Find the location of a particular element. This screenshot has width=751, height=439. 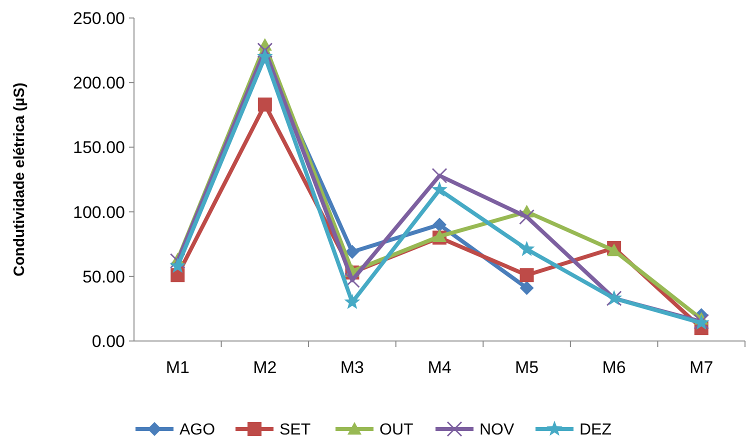

y-tick-label: 200.00 is located at coordinates (99, 83).